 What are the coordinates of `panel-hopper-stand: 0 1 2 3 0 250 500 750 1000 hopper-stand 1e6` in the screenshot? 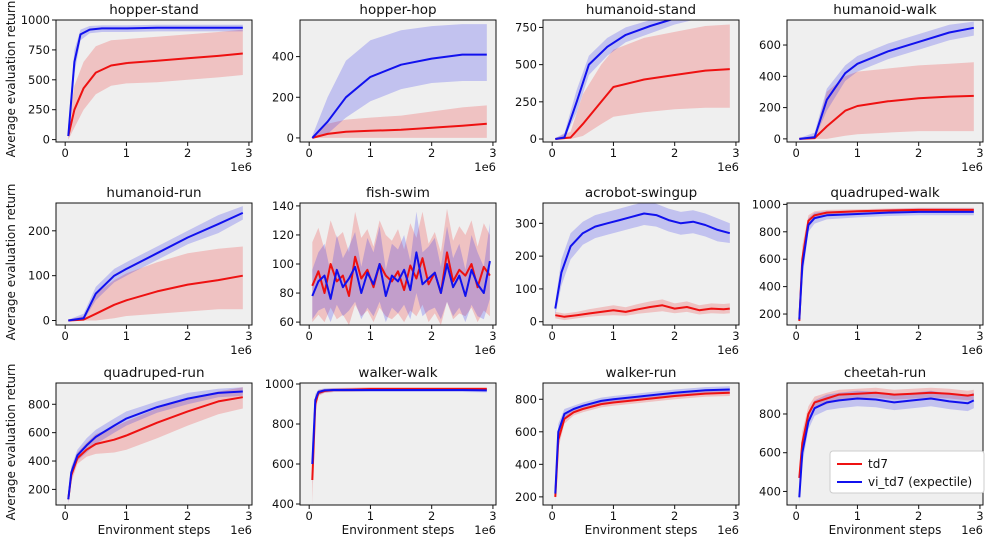 It's located at (137, 88).